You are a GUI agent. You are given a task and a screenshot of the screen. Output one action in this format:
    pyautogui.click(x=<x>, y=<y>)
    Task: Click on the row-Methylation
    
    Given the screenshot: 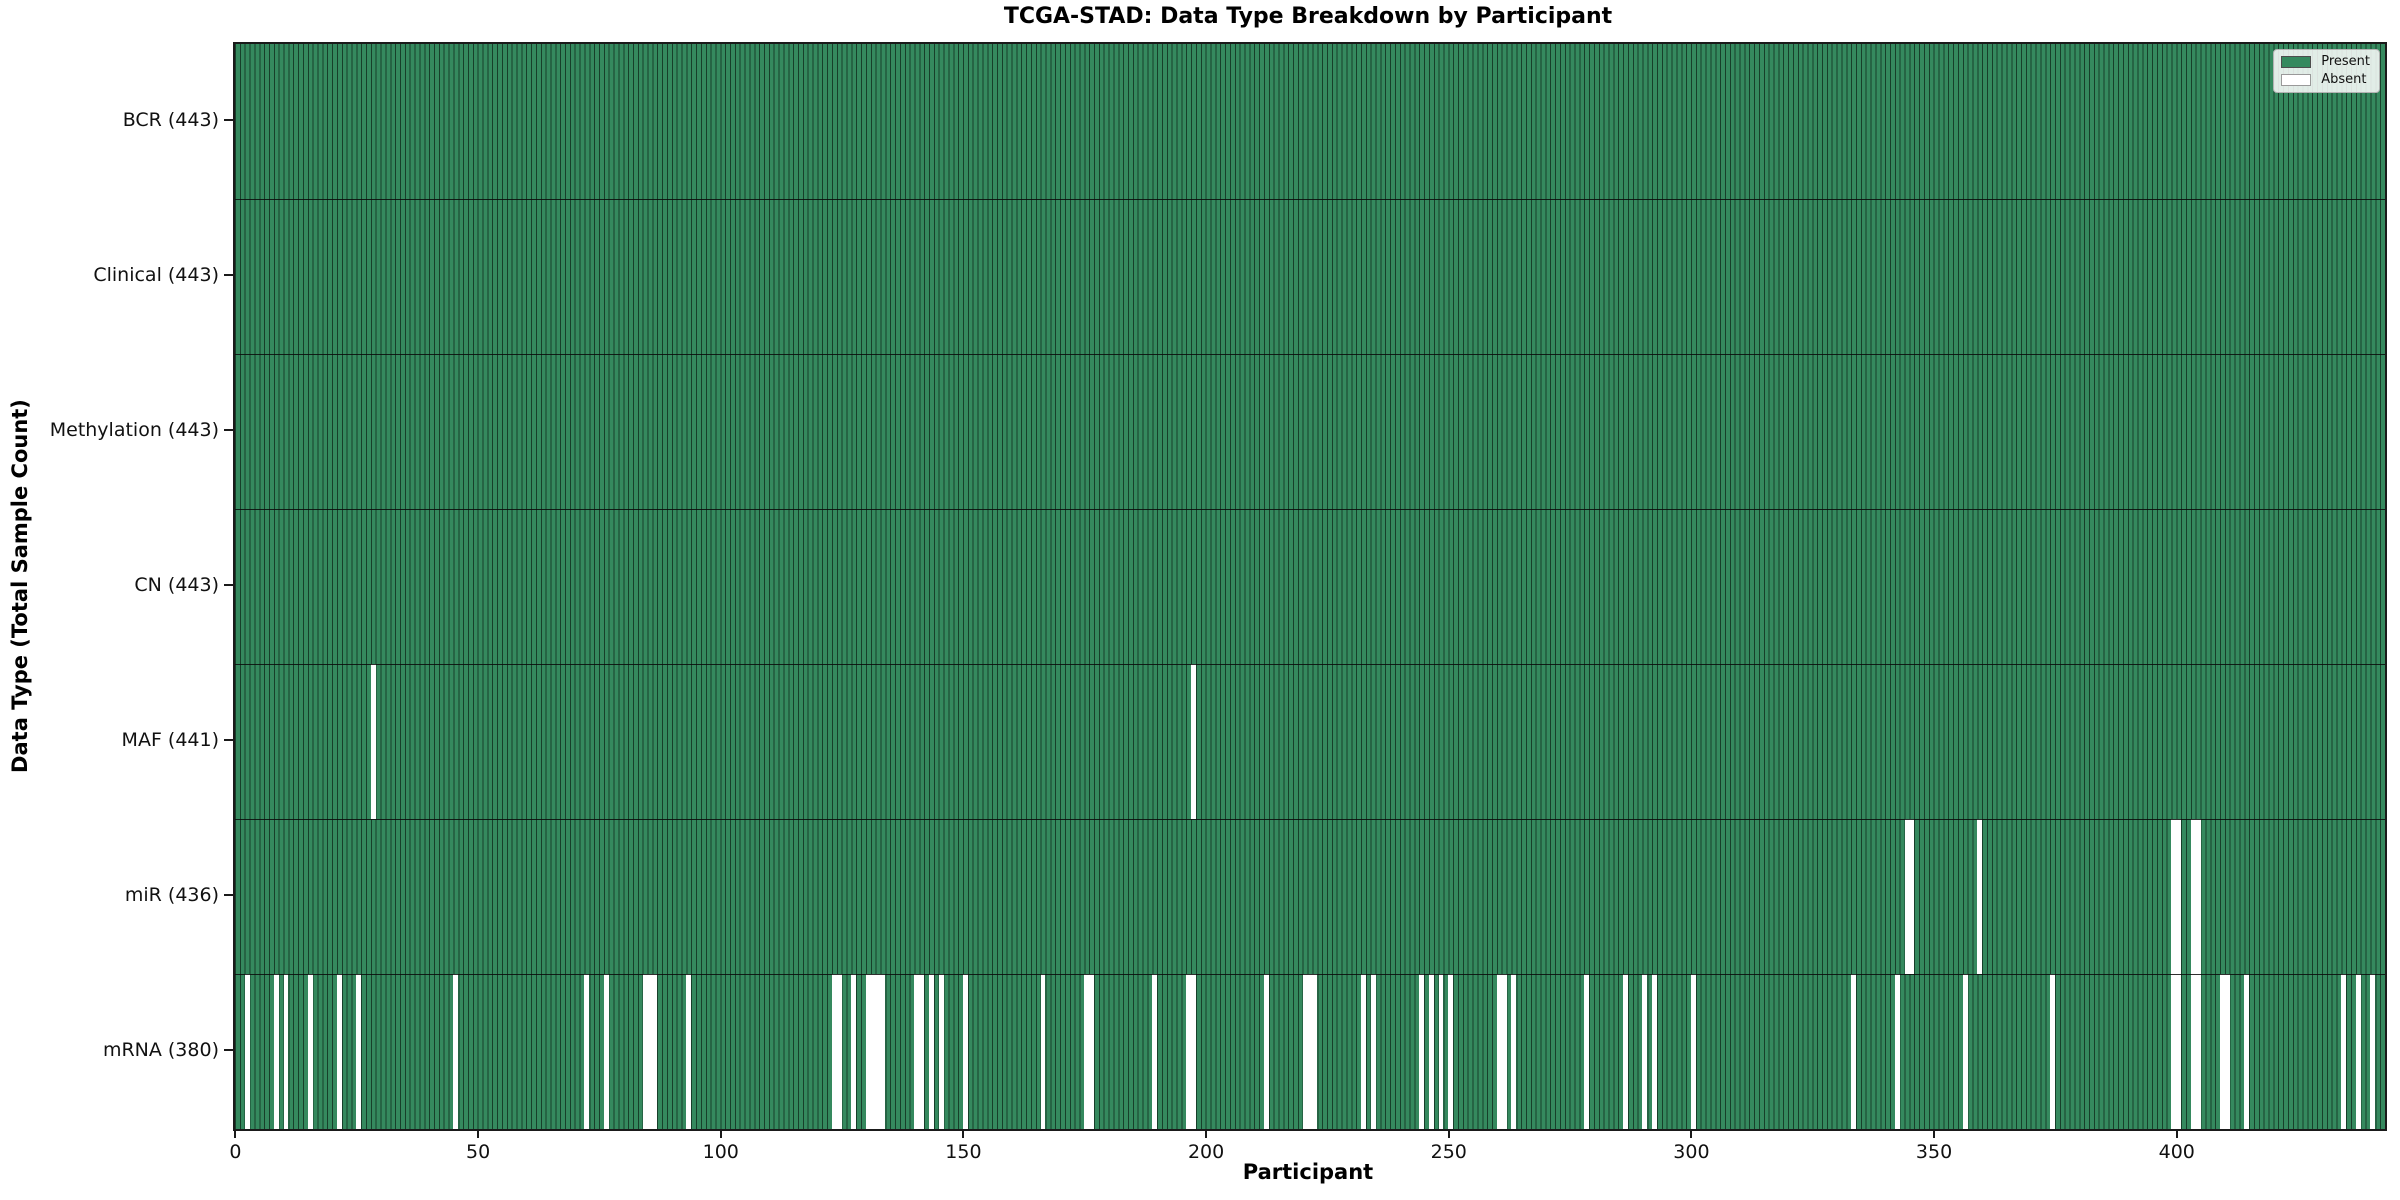 What is the action you would take?
    pyautogui.click(x=1310, y=431)
    